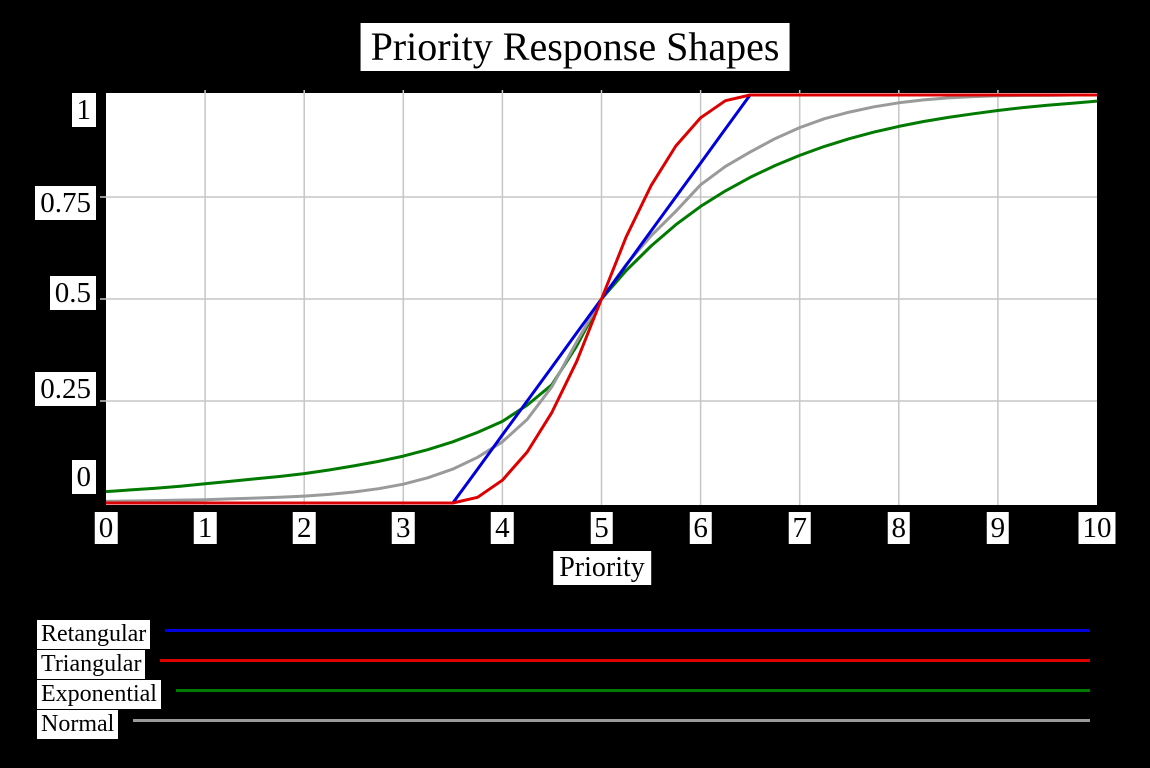  What do you see at coordinates (611, 720) in the screenshot?
I see `legend-line-normal` at bounding box center [611, 720].